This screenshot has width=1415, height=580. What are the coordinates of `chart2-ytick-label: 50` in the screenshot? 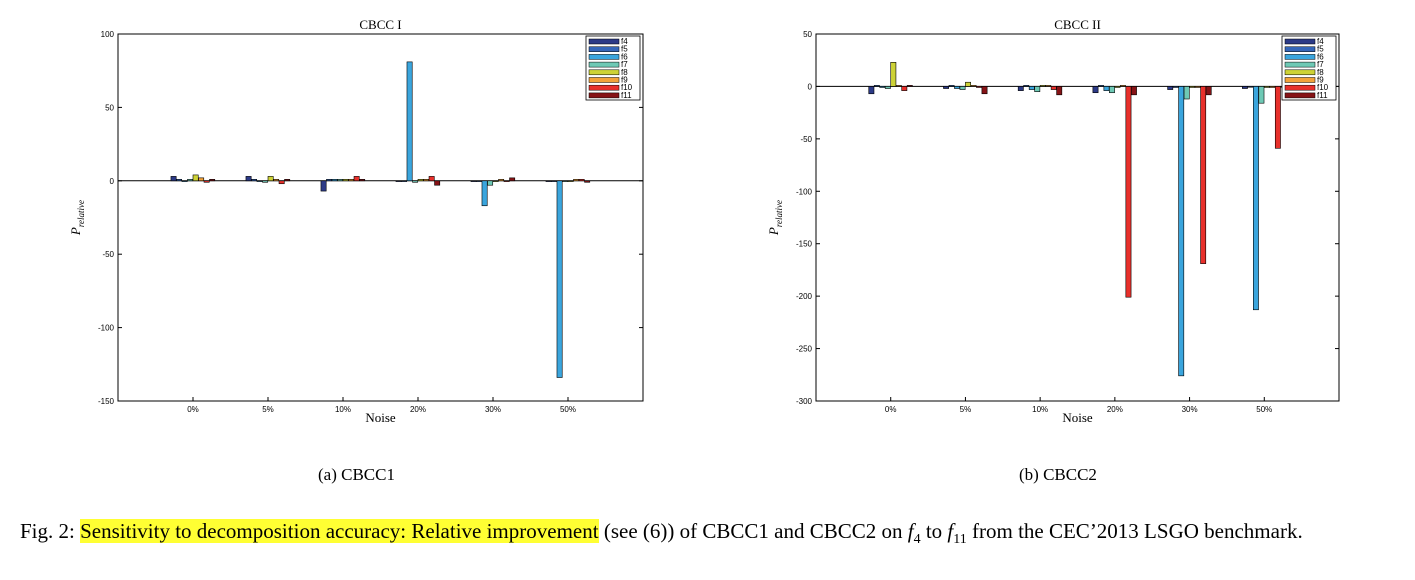 It's located at (807, 34).